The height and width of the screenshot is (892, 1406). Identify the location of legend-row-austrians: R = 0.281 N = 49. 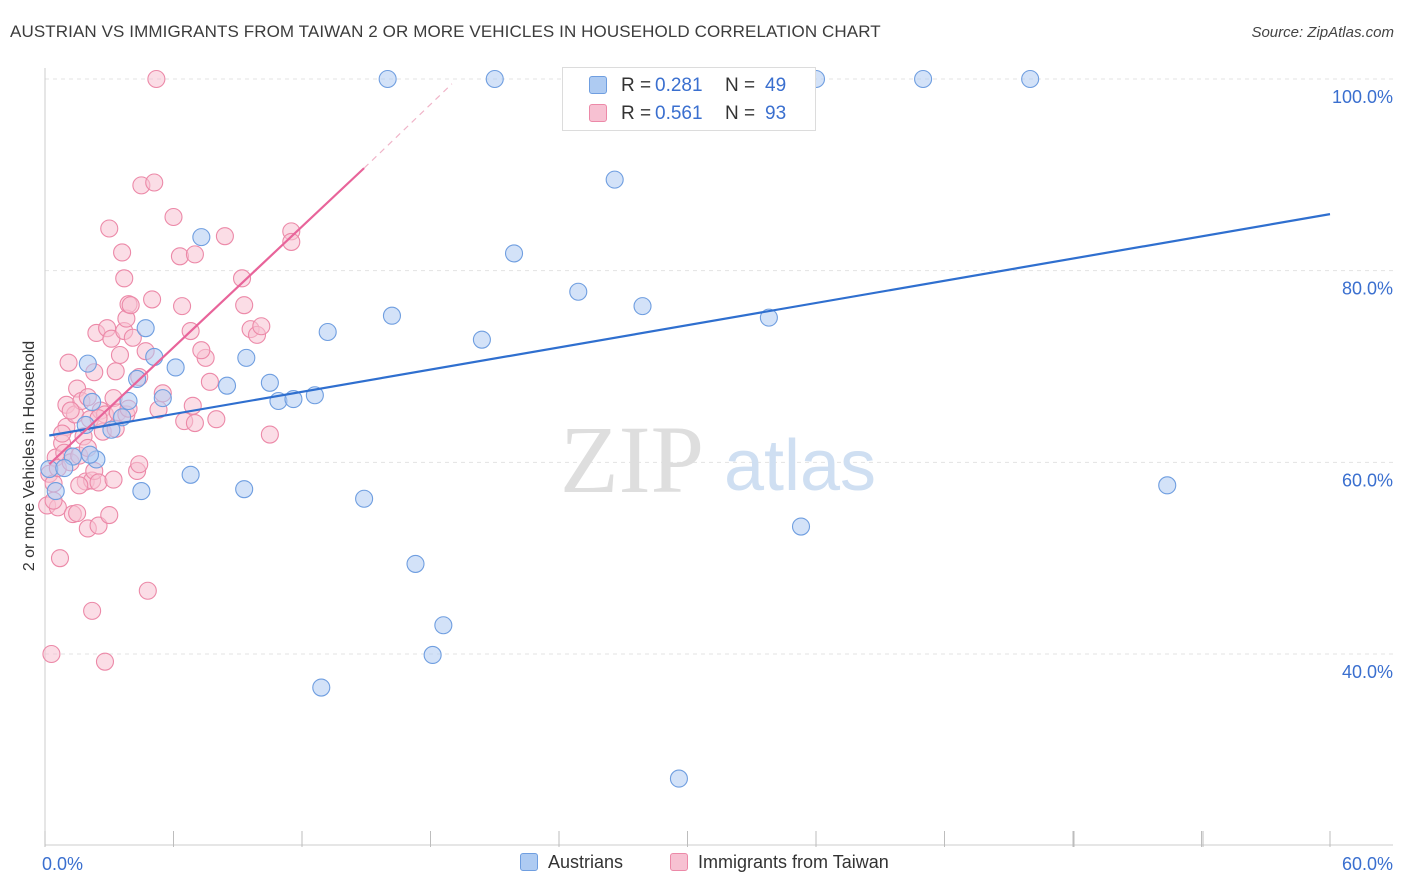
(689, 86).